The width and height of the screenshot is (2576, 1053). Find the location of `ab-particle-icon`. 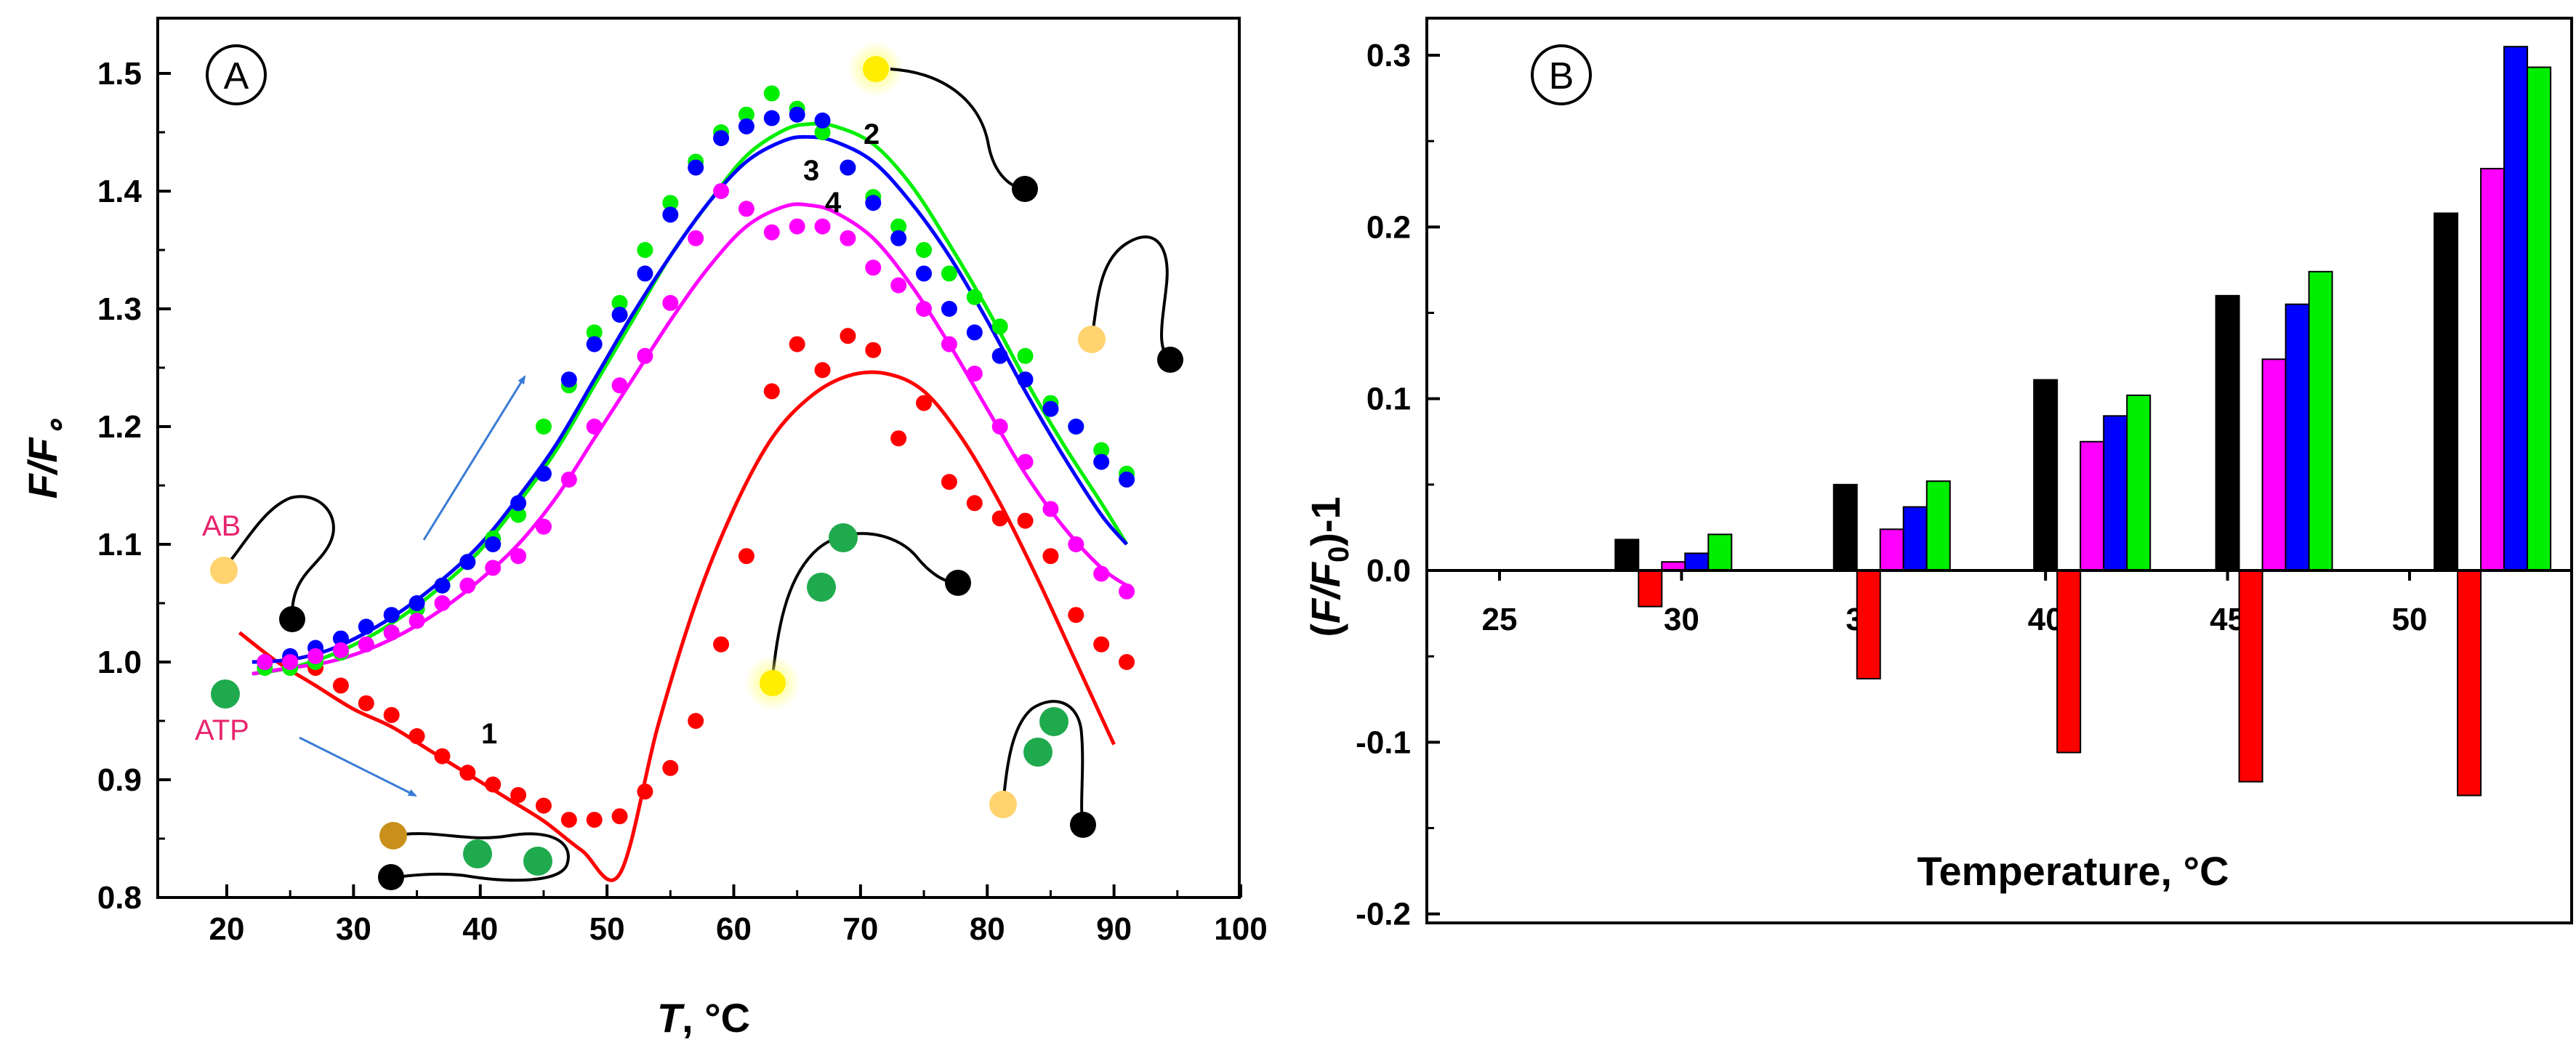

ab-particle-icon is located at coordinates (224, 570).